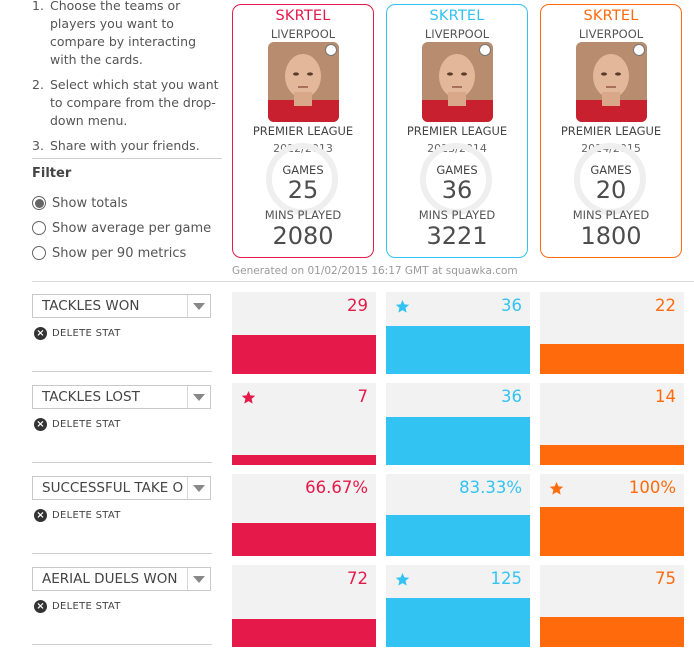  I want to click on stat-select-label: SUCCESSFUL TAKE O, so click(113, 488).